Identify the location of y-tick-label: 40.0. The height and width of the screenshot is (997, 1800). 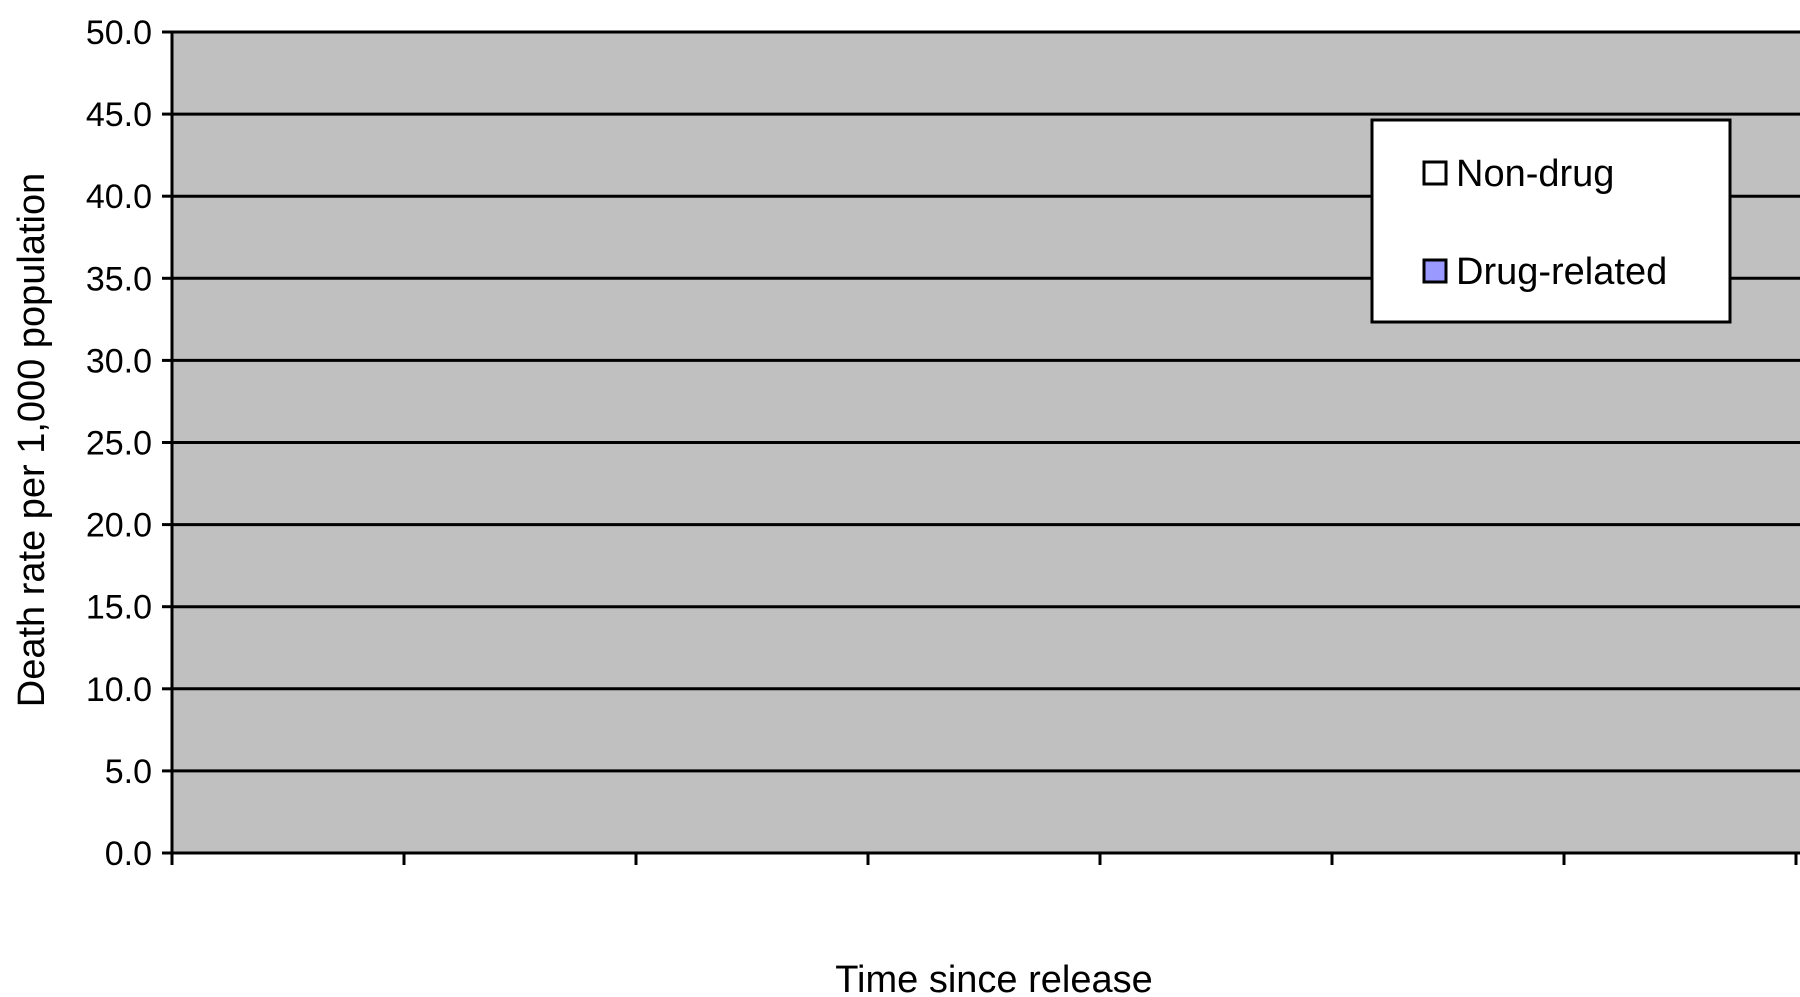
(119, 197).